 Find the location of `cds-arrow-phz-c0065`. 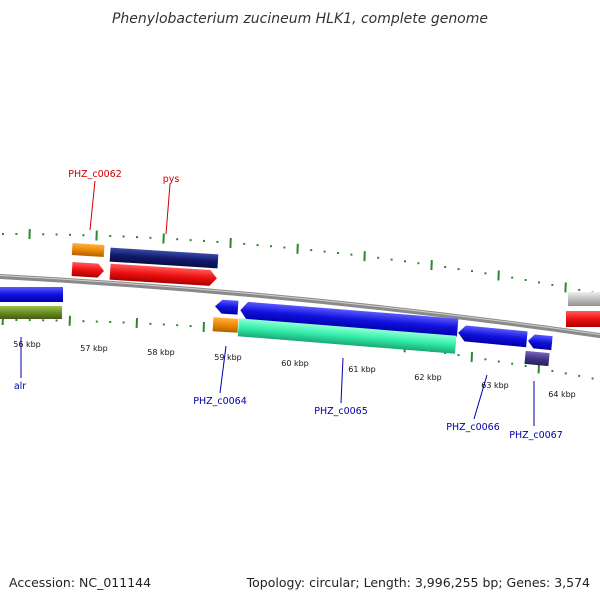

cds-arrow-phz-c0065 is located at coordinates (349, 319).